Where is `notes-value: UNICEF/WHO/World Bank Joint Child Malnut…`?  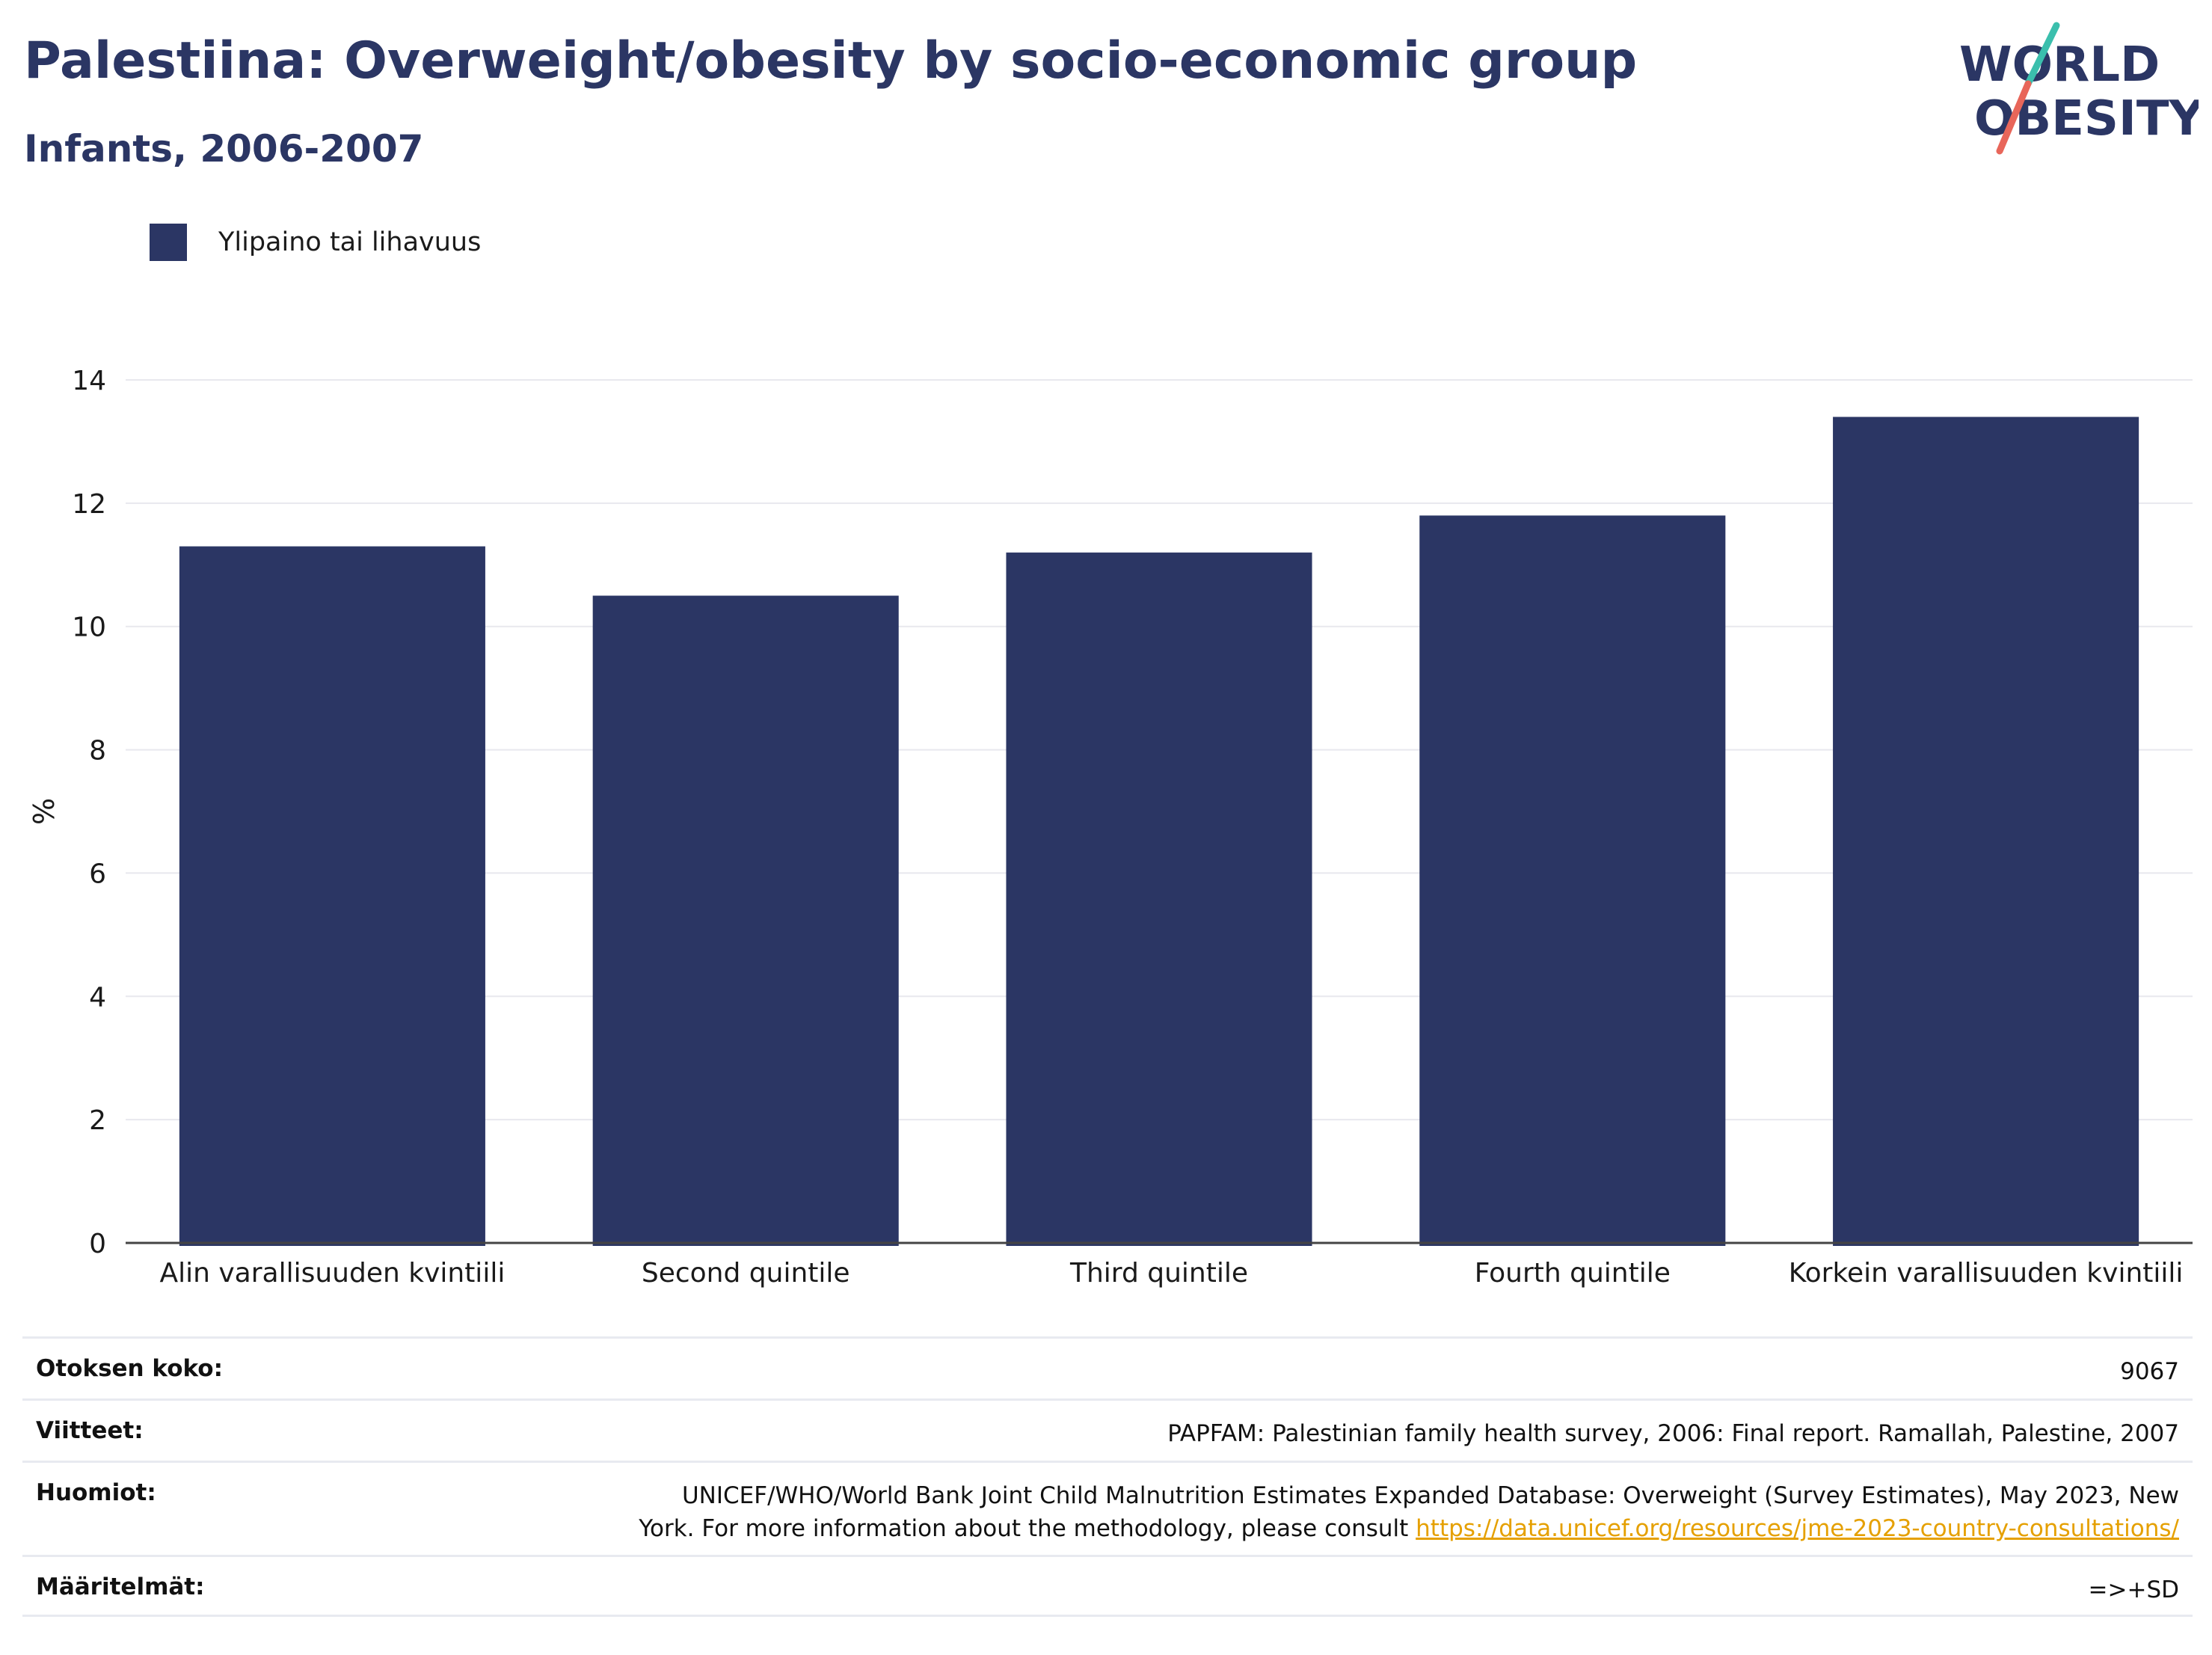
notes-value: UNICEF/WHO/World Bank Joint Child Malnut… is located at coordinates (1409, 1512).